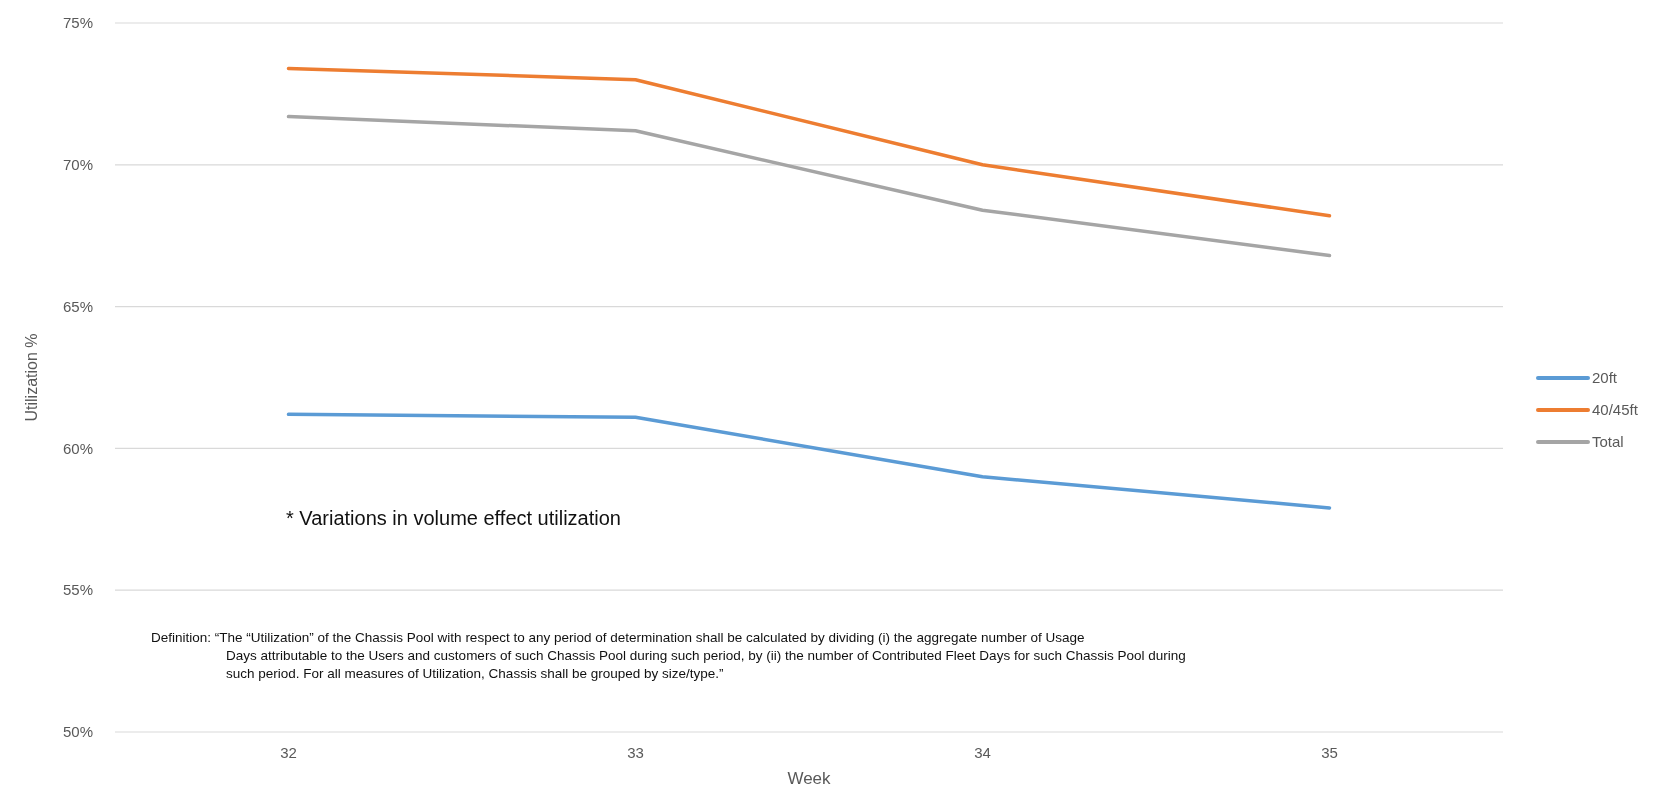 The width and height of the screenshot is (1669, 788). Describe the element at coordinates (77, 590) in the screenshot. I see `y-tick-label: 55%` at that location.